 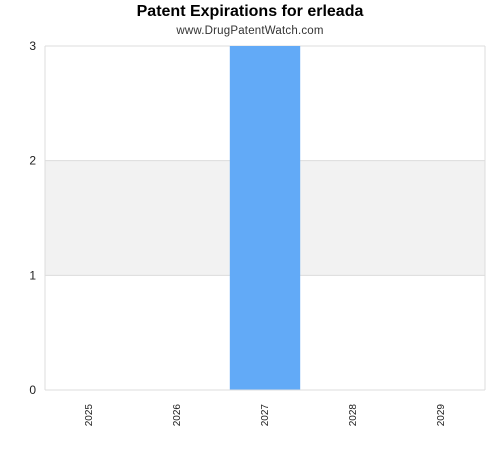 What do you see at coordinates (32, 275) in the screenshot?
I see `y-tick-label: 1` at bounding box center [32, 275].